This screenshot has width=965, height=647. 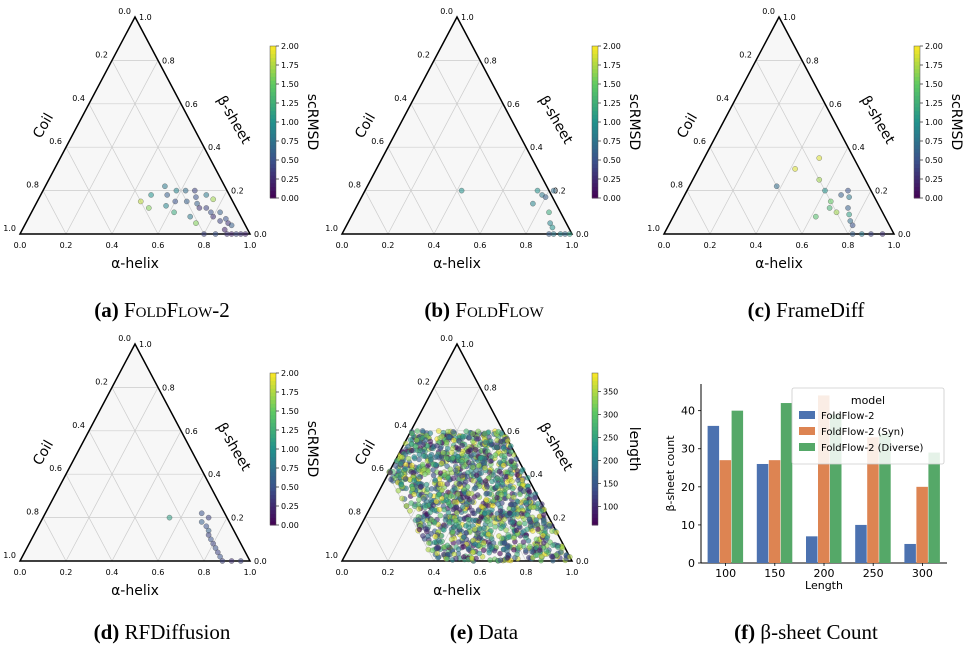 I want to click on right-tick-label: 0.8, so click(x=490, y=60).